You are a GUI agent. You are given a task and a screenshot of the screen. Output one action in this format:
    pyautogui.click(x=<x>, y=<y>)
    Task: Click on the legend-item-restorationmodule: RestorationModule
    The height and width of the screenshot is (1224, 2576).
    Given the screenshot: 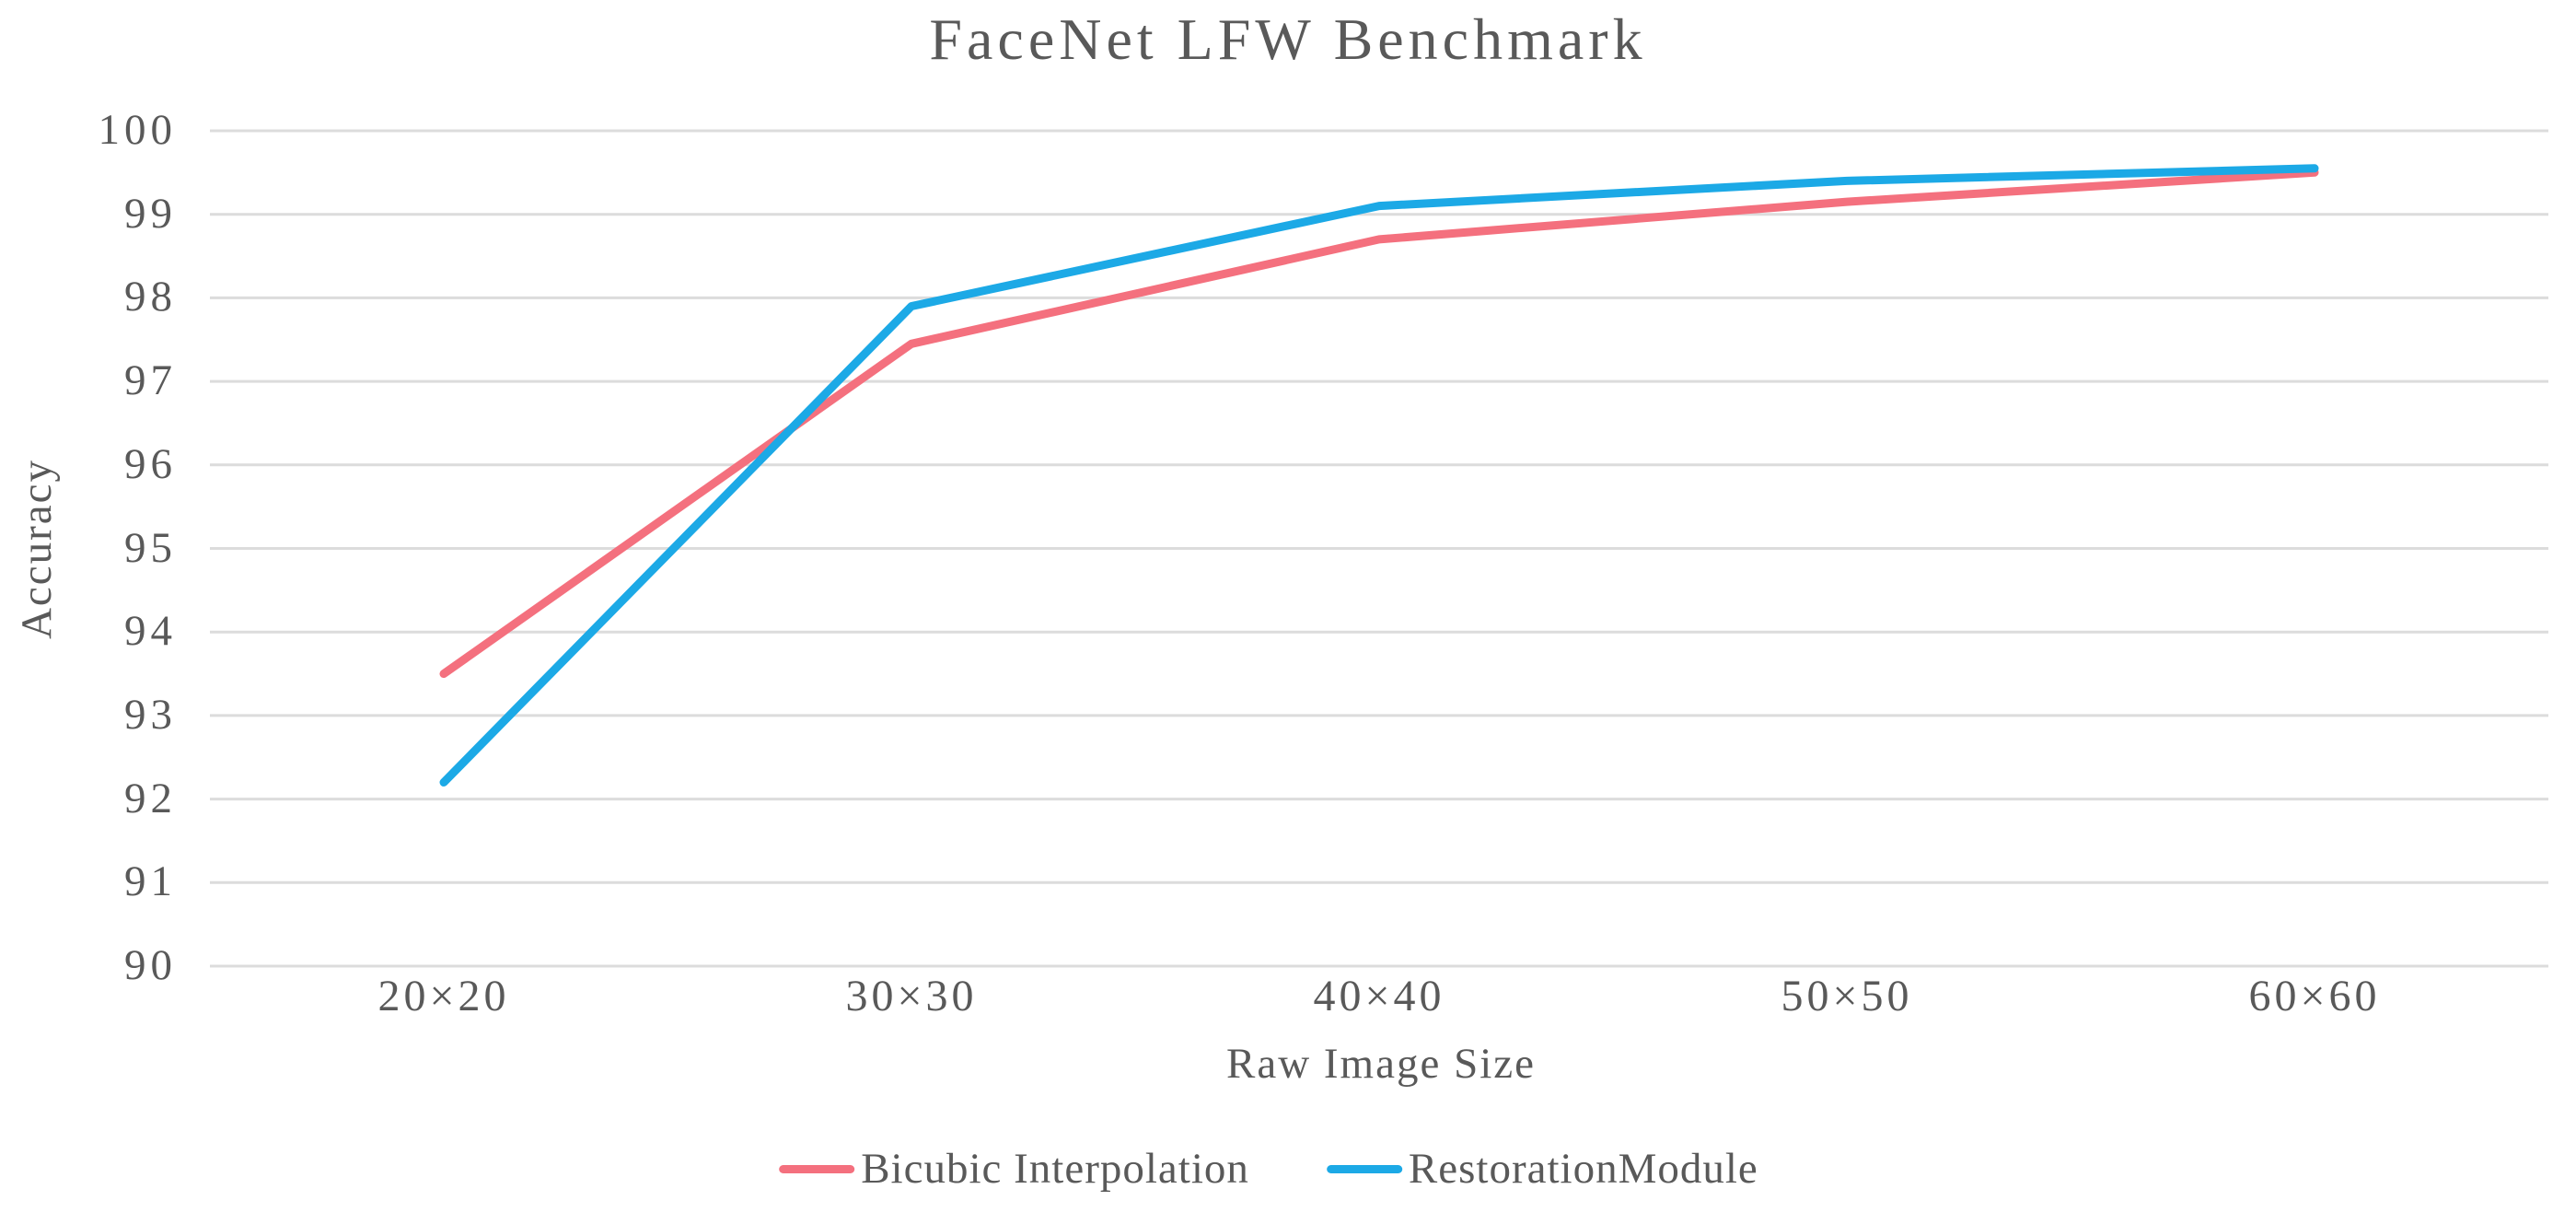 What is the action you would take?
    pyautogui.click(x=1542, y=1169)
    